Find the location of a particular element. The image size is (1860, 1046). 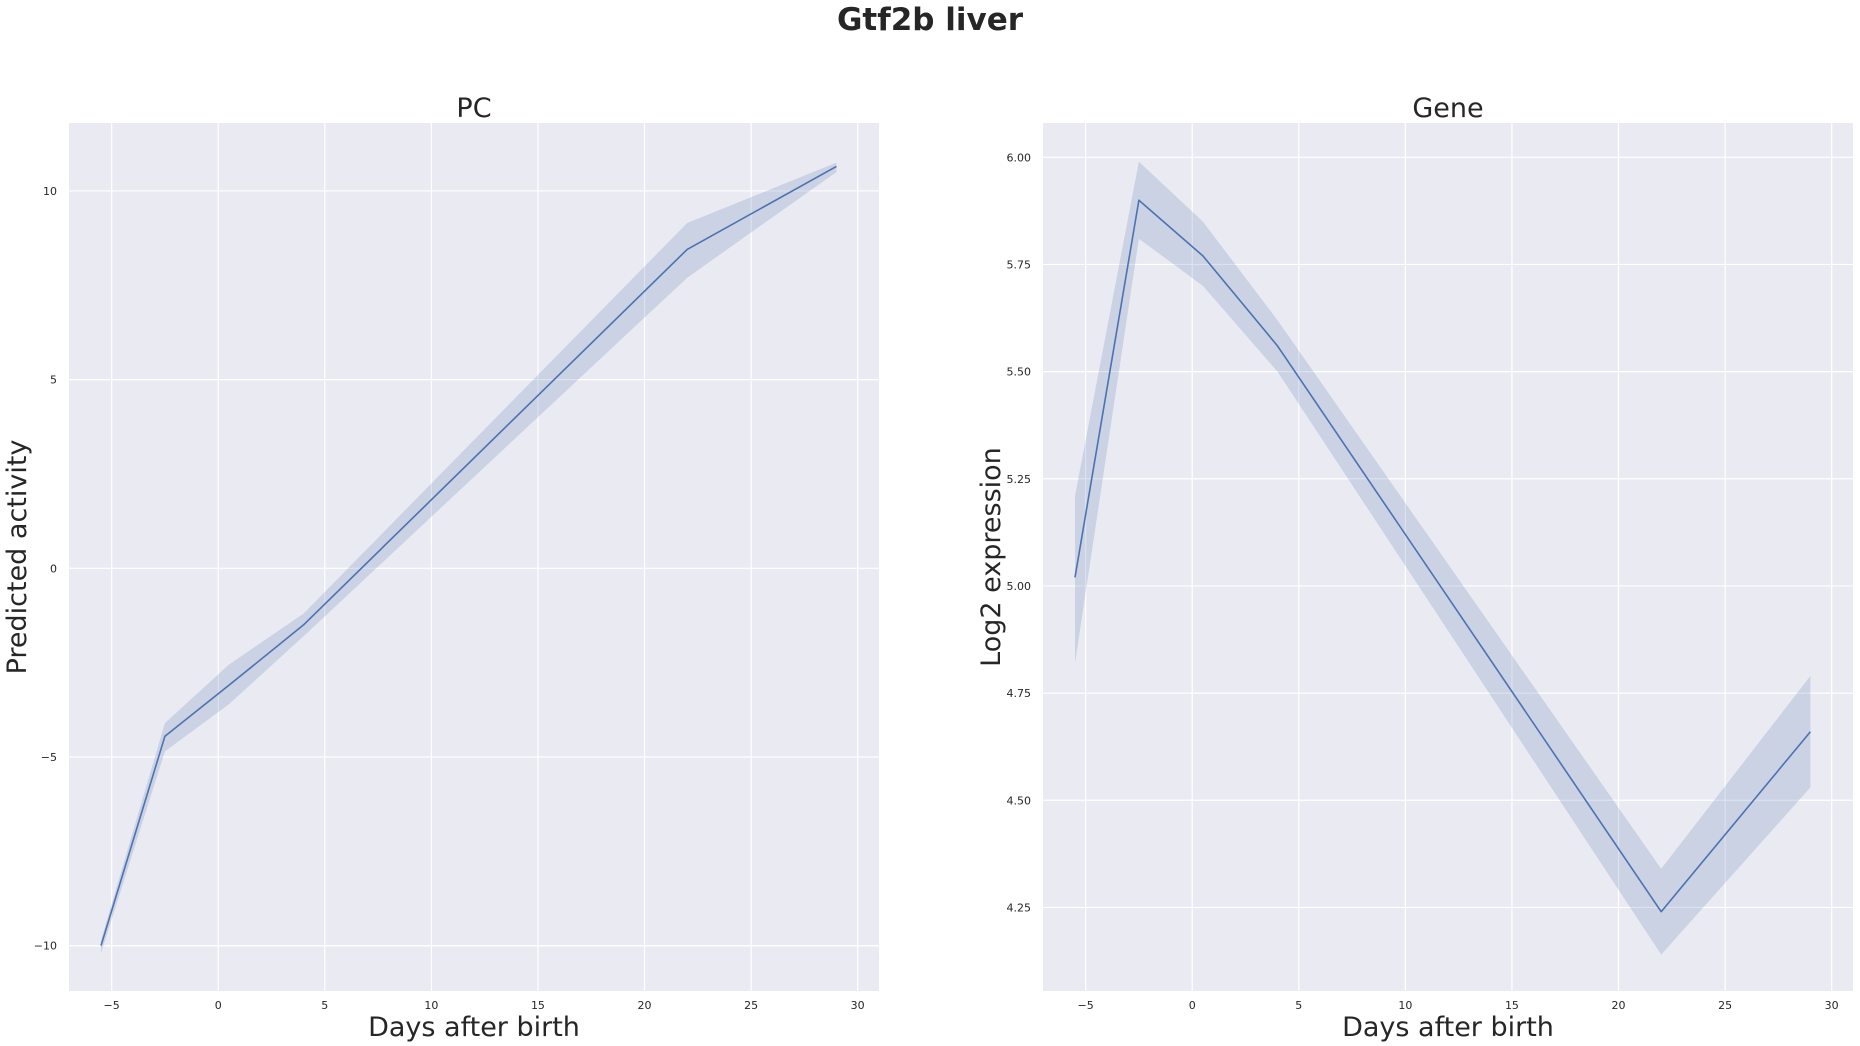

y-tick-label: 10 is located at coordinates (50, 191).